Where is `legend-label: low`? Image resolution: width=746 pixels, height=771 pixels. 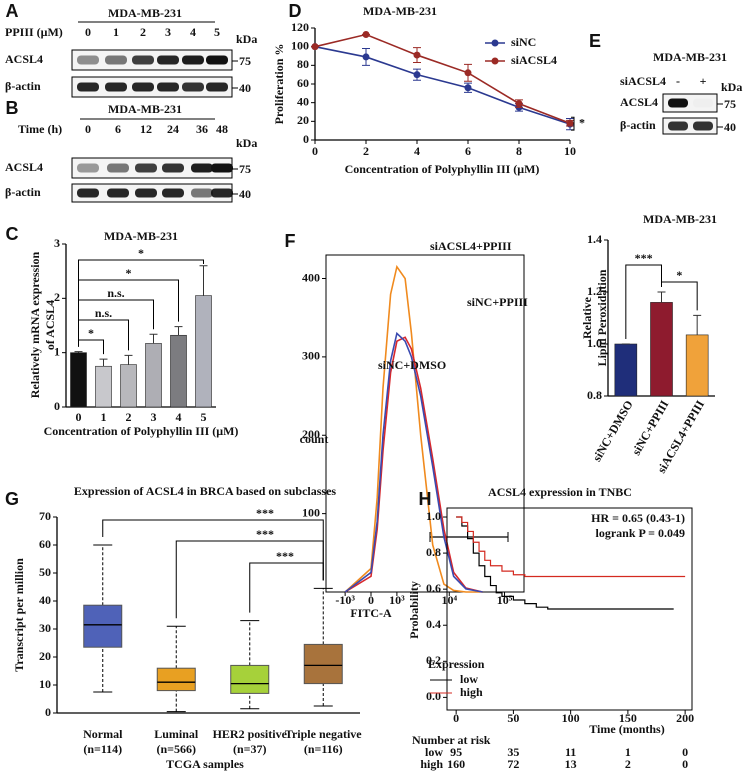
legend-label: low is located at coordinates (469, 679).